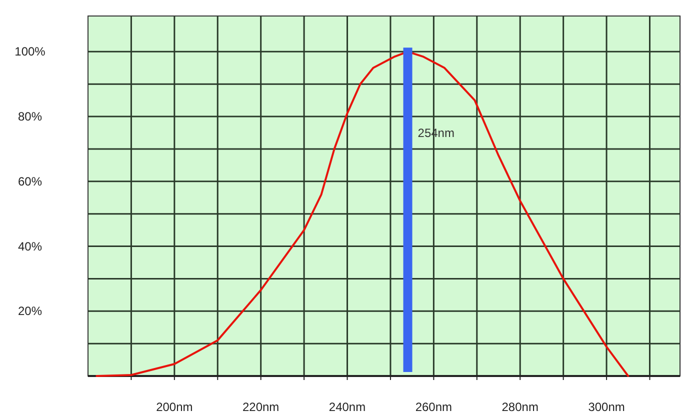  What do you see at coordinates (30, 246) in the screenshot?
I see `y-tick-label: 40%` at bounding box center [30, 246].